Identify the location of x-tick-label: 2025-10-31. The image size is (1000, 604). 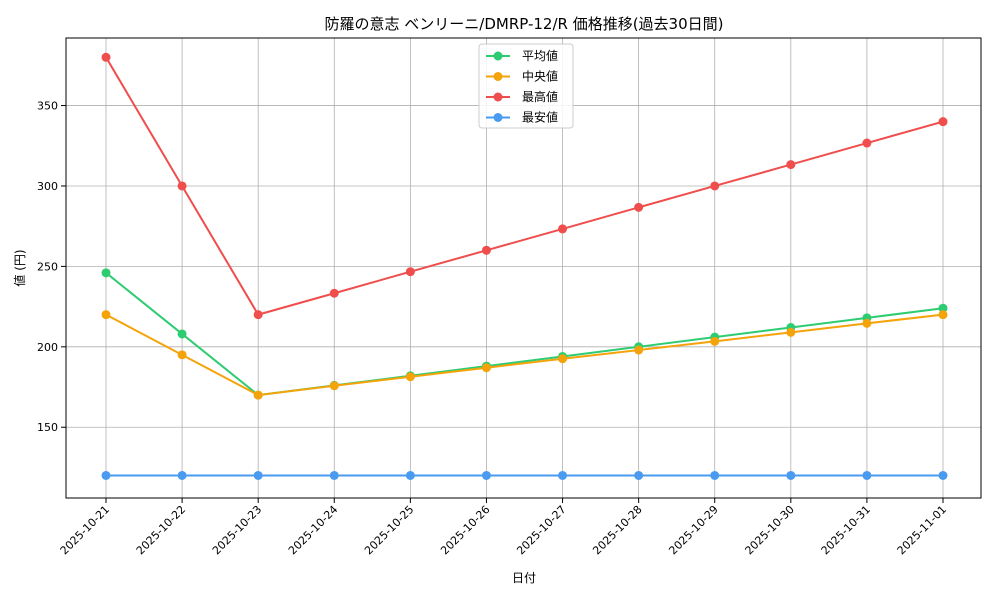
(846, 530).